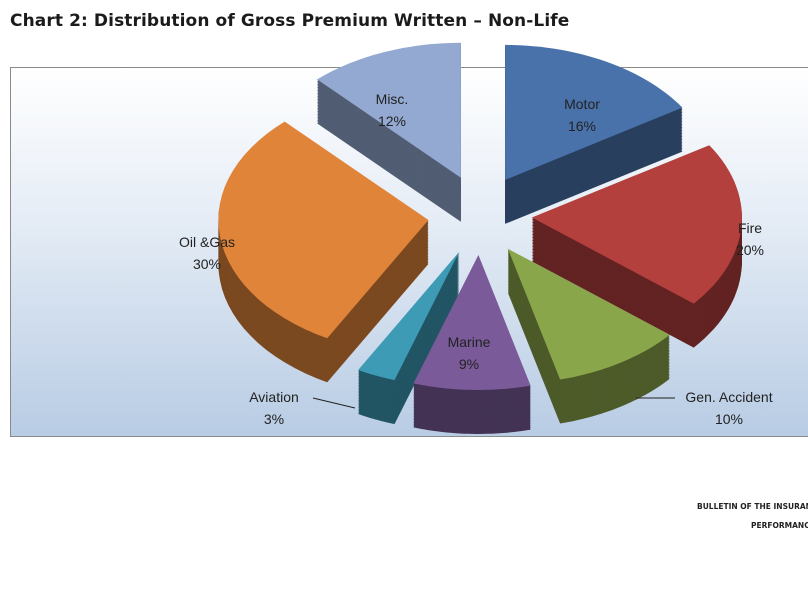 The image size is (808, 606). Describe the element at coordinates (392, 110) in the screenshot. I see `label-misc: Misc. 12%` at that location.